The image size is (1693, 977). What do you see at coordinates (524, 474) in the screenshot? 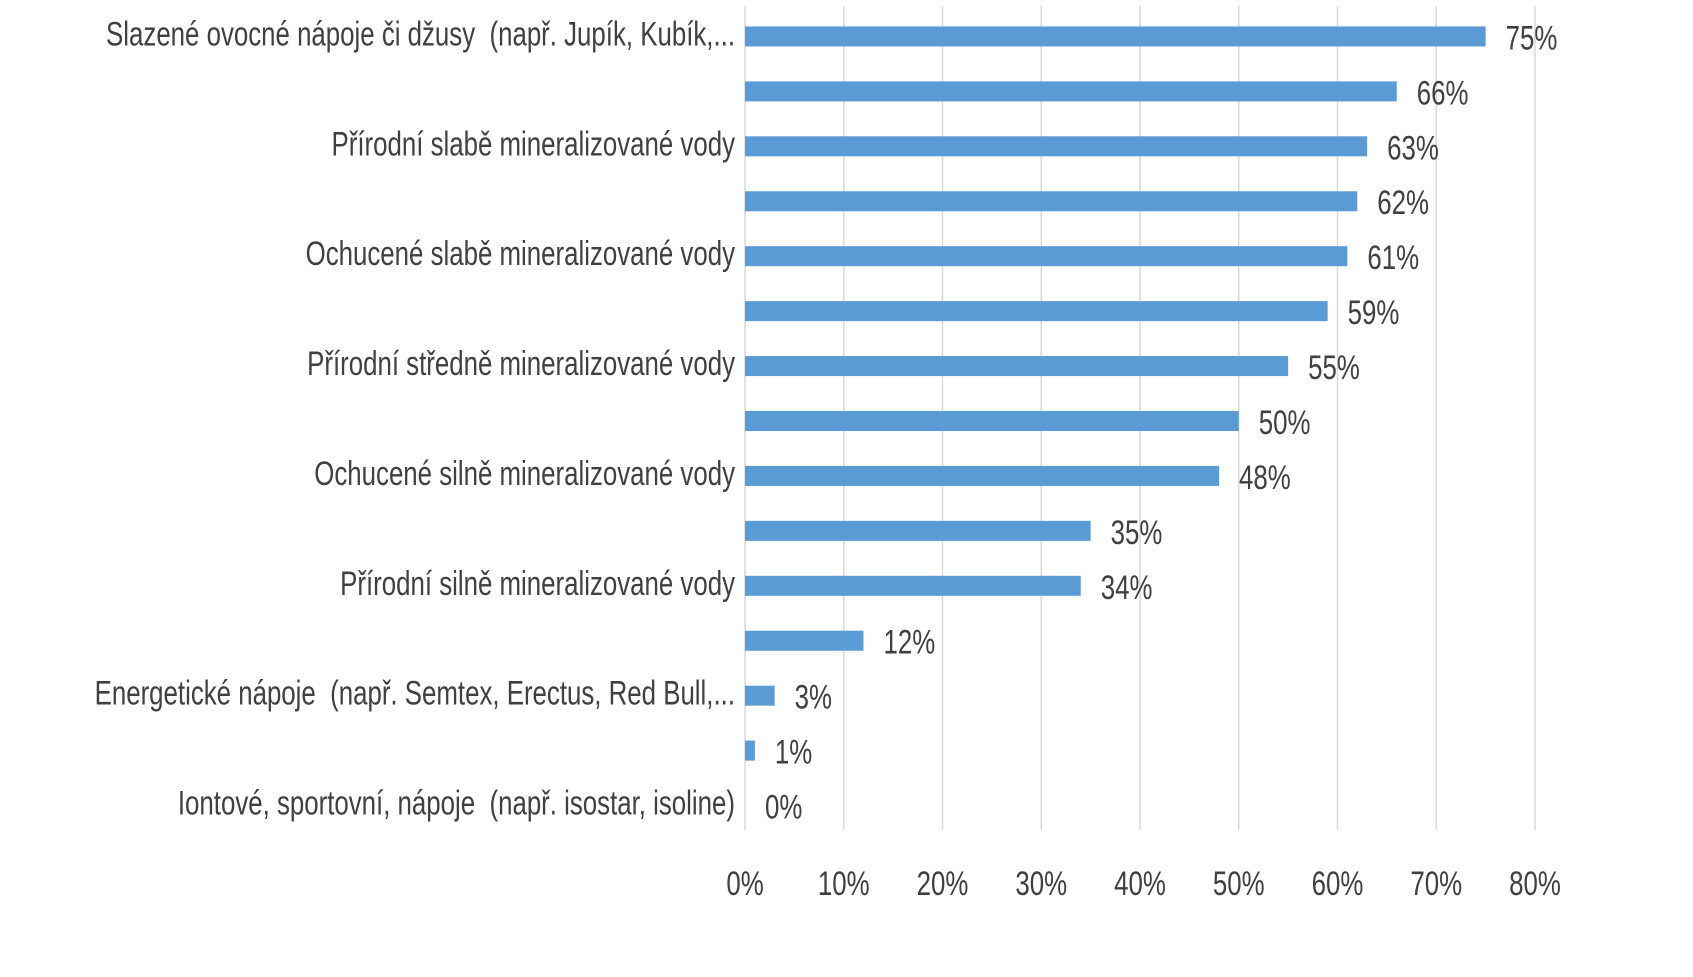
I see `y-tick-label: Ochucené silně mineralizované vody` at bounding box center [524, 474].